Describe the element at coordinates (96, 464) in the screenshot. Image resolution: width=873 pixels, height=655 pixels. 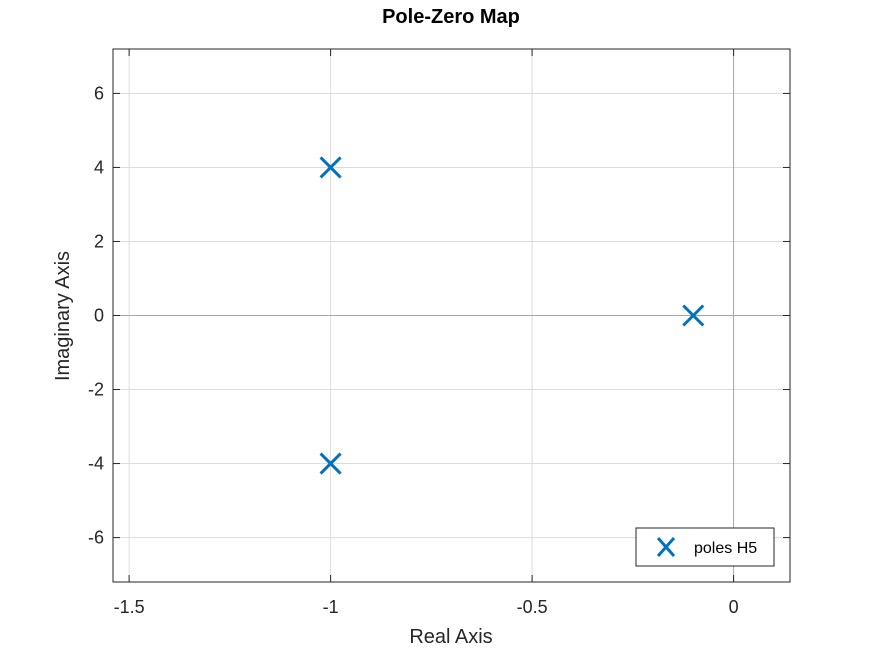
I see `y-tick-label: -4` at that location.